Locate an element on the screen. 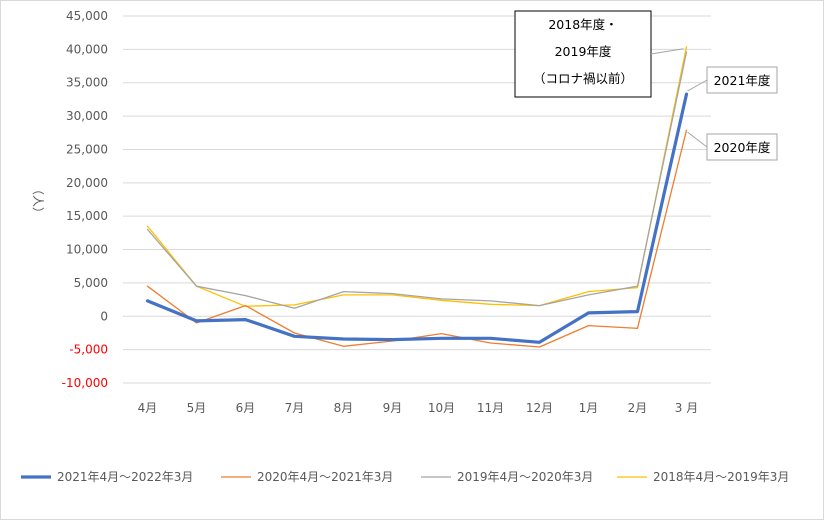 This screenshot has height=523, width=824. callout-text: 2021年度 is located at coordinates (742, 80).